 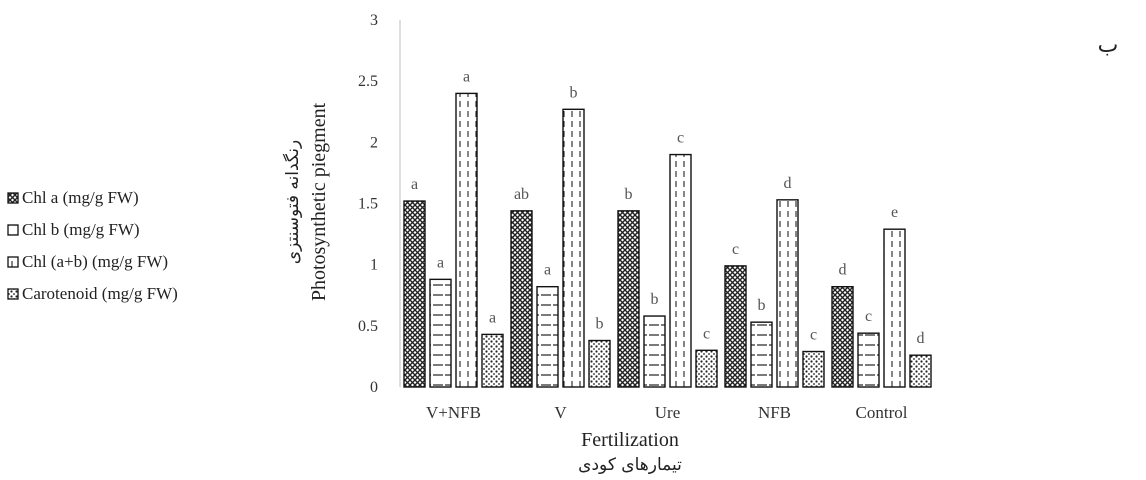 What do you see at coordinates (368, 81) in the screenshot?
I see `y-tick-label: 2.5` at bounding box center [368, 81].